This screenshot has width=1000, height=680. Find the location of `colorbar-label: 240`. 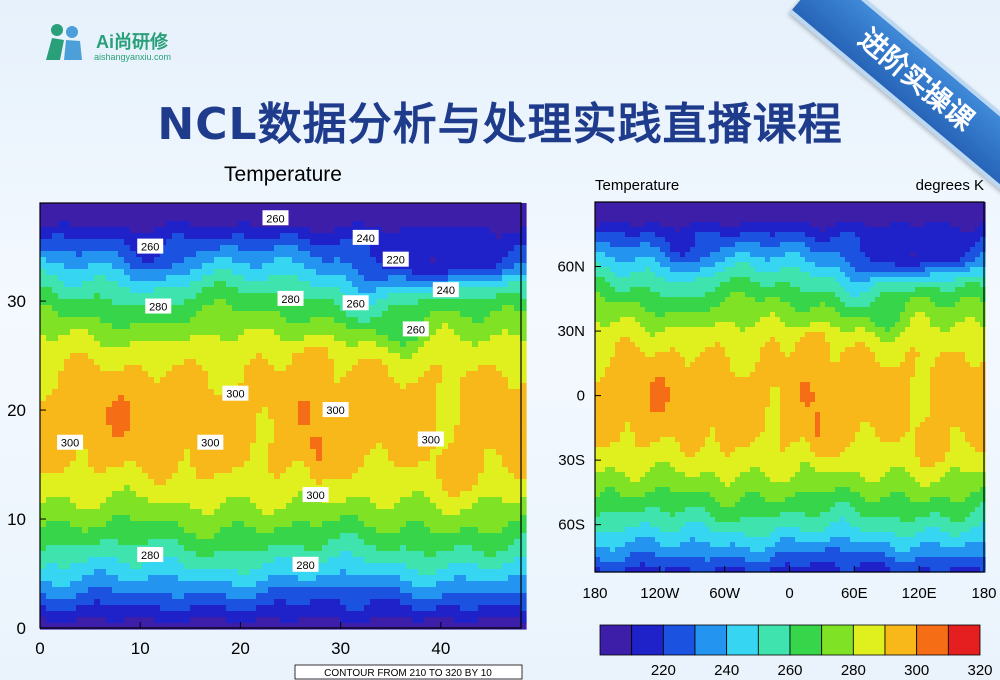

colorbar-label: 240 is located at coordinates (726, 670).